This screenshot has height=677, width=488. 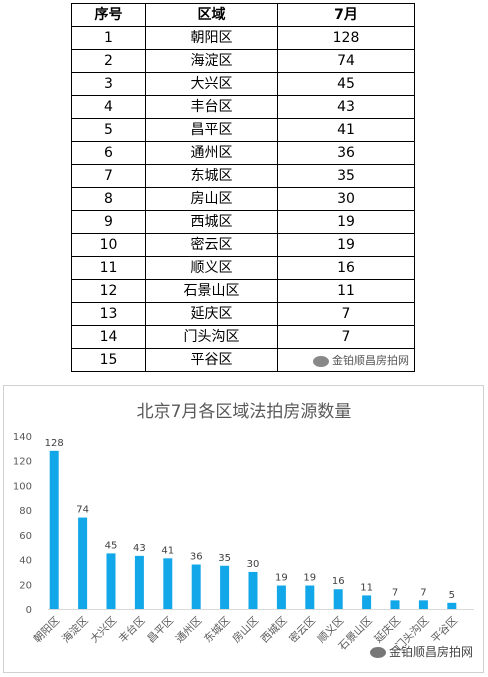 What do you see at coordinates (211, 130) in the screenshot?
I see `row-district: 昌平区` at bounding box center [211, 130].